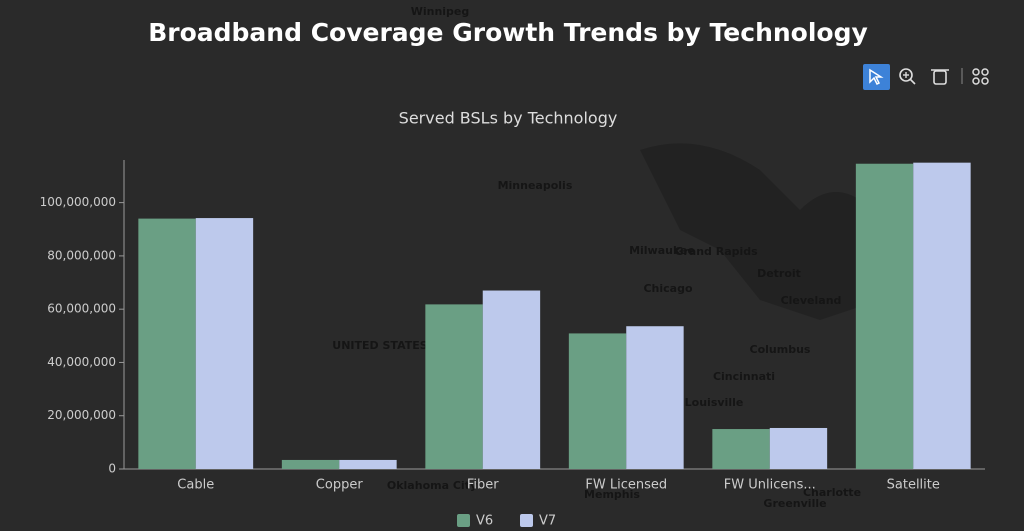 The width and height of the screenshot is (1024, 531). I want to click on menu-button, so click(980, 76).